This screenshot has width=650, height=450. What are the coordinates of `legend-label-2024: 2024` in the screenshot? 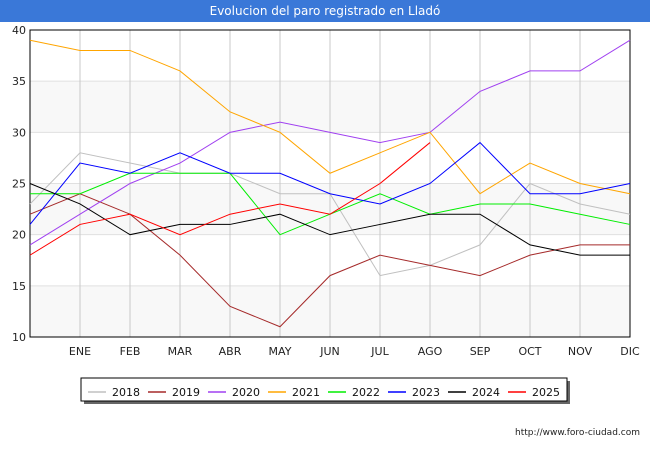 It's located at (486, 392).